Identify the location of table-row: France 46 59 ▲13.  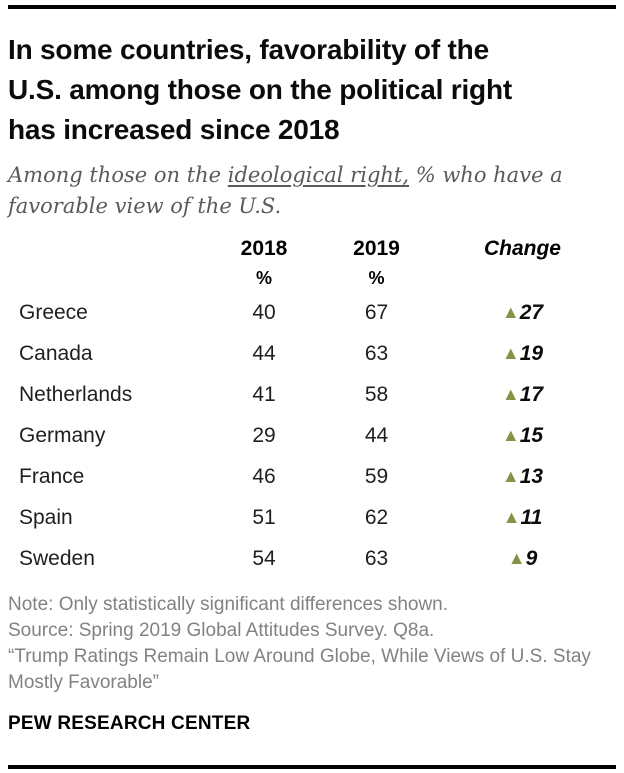
(312, 476).